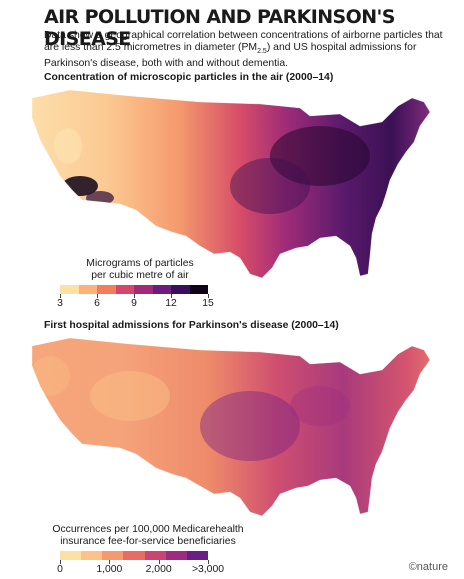 The height and width of the screenshot is (579, 464). I want to click on parkinsons-color-bar, so click(134, 555).